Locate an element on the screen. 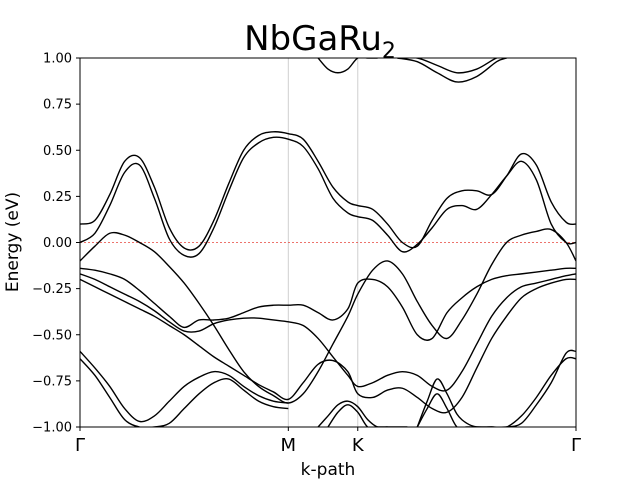  x-axis-label: k-path is located at coordinates (328, 470).